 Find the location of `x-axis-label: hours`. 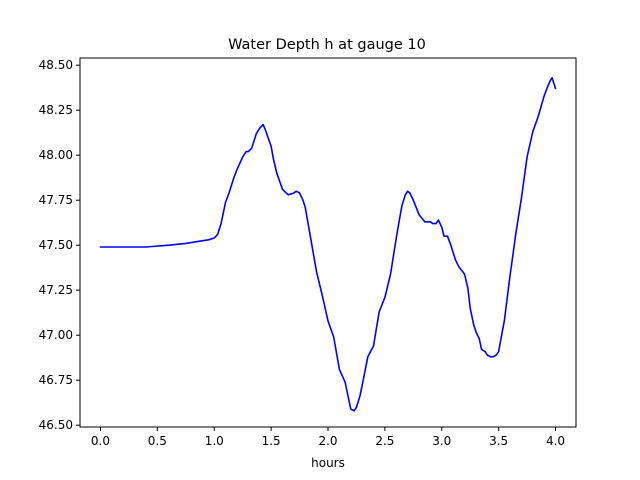

x-axis-label: hours is located at coordinates (328, 463).